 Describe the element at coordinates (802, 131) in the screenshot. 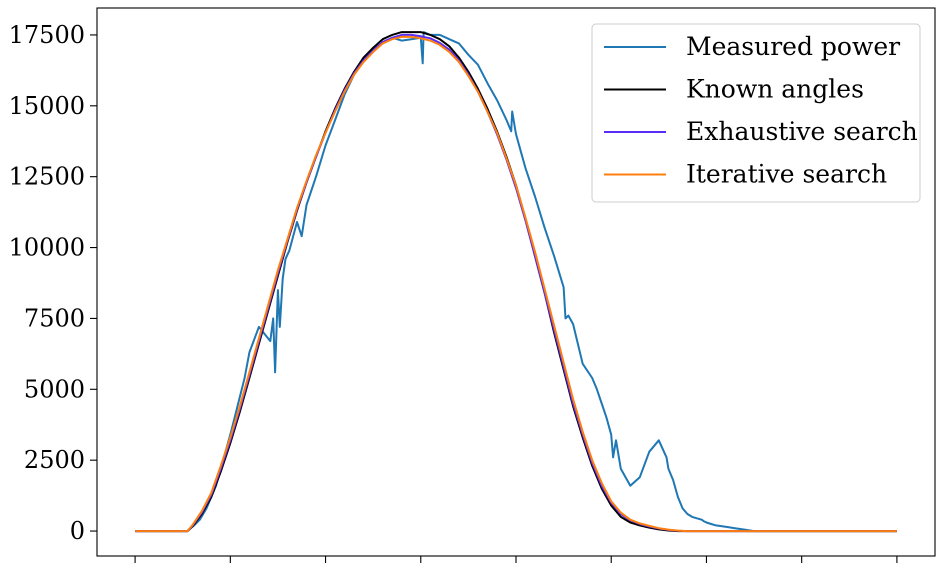

I see `legend-label-2: Exhaustive search` at that location.